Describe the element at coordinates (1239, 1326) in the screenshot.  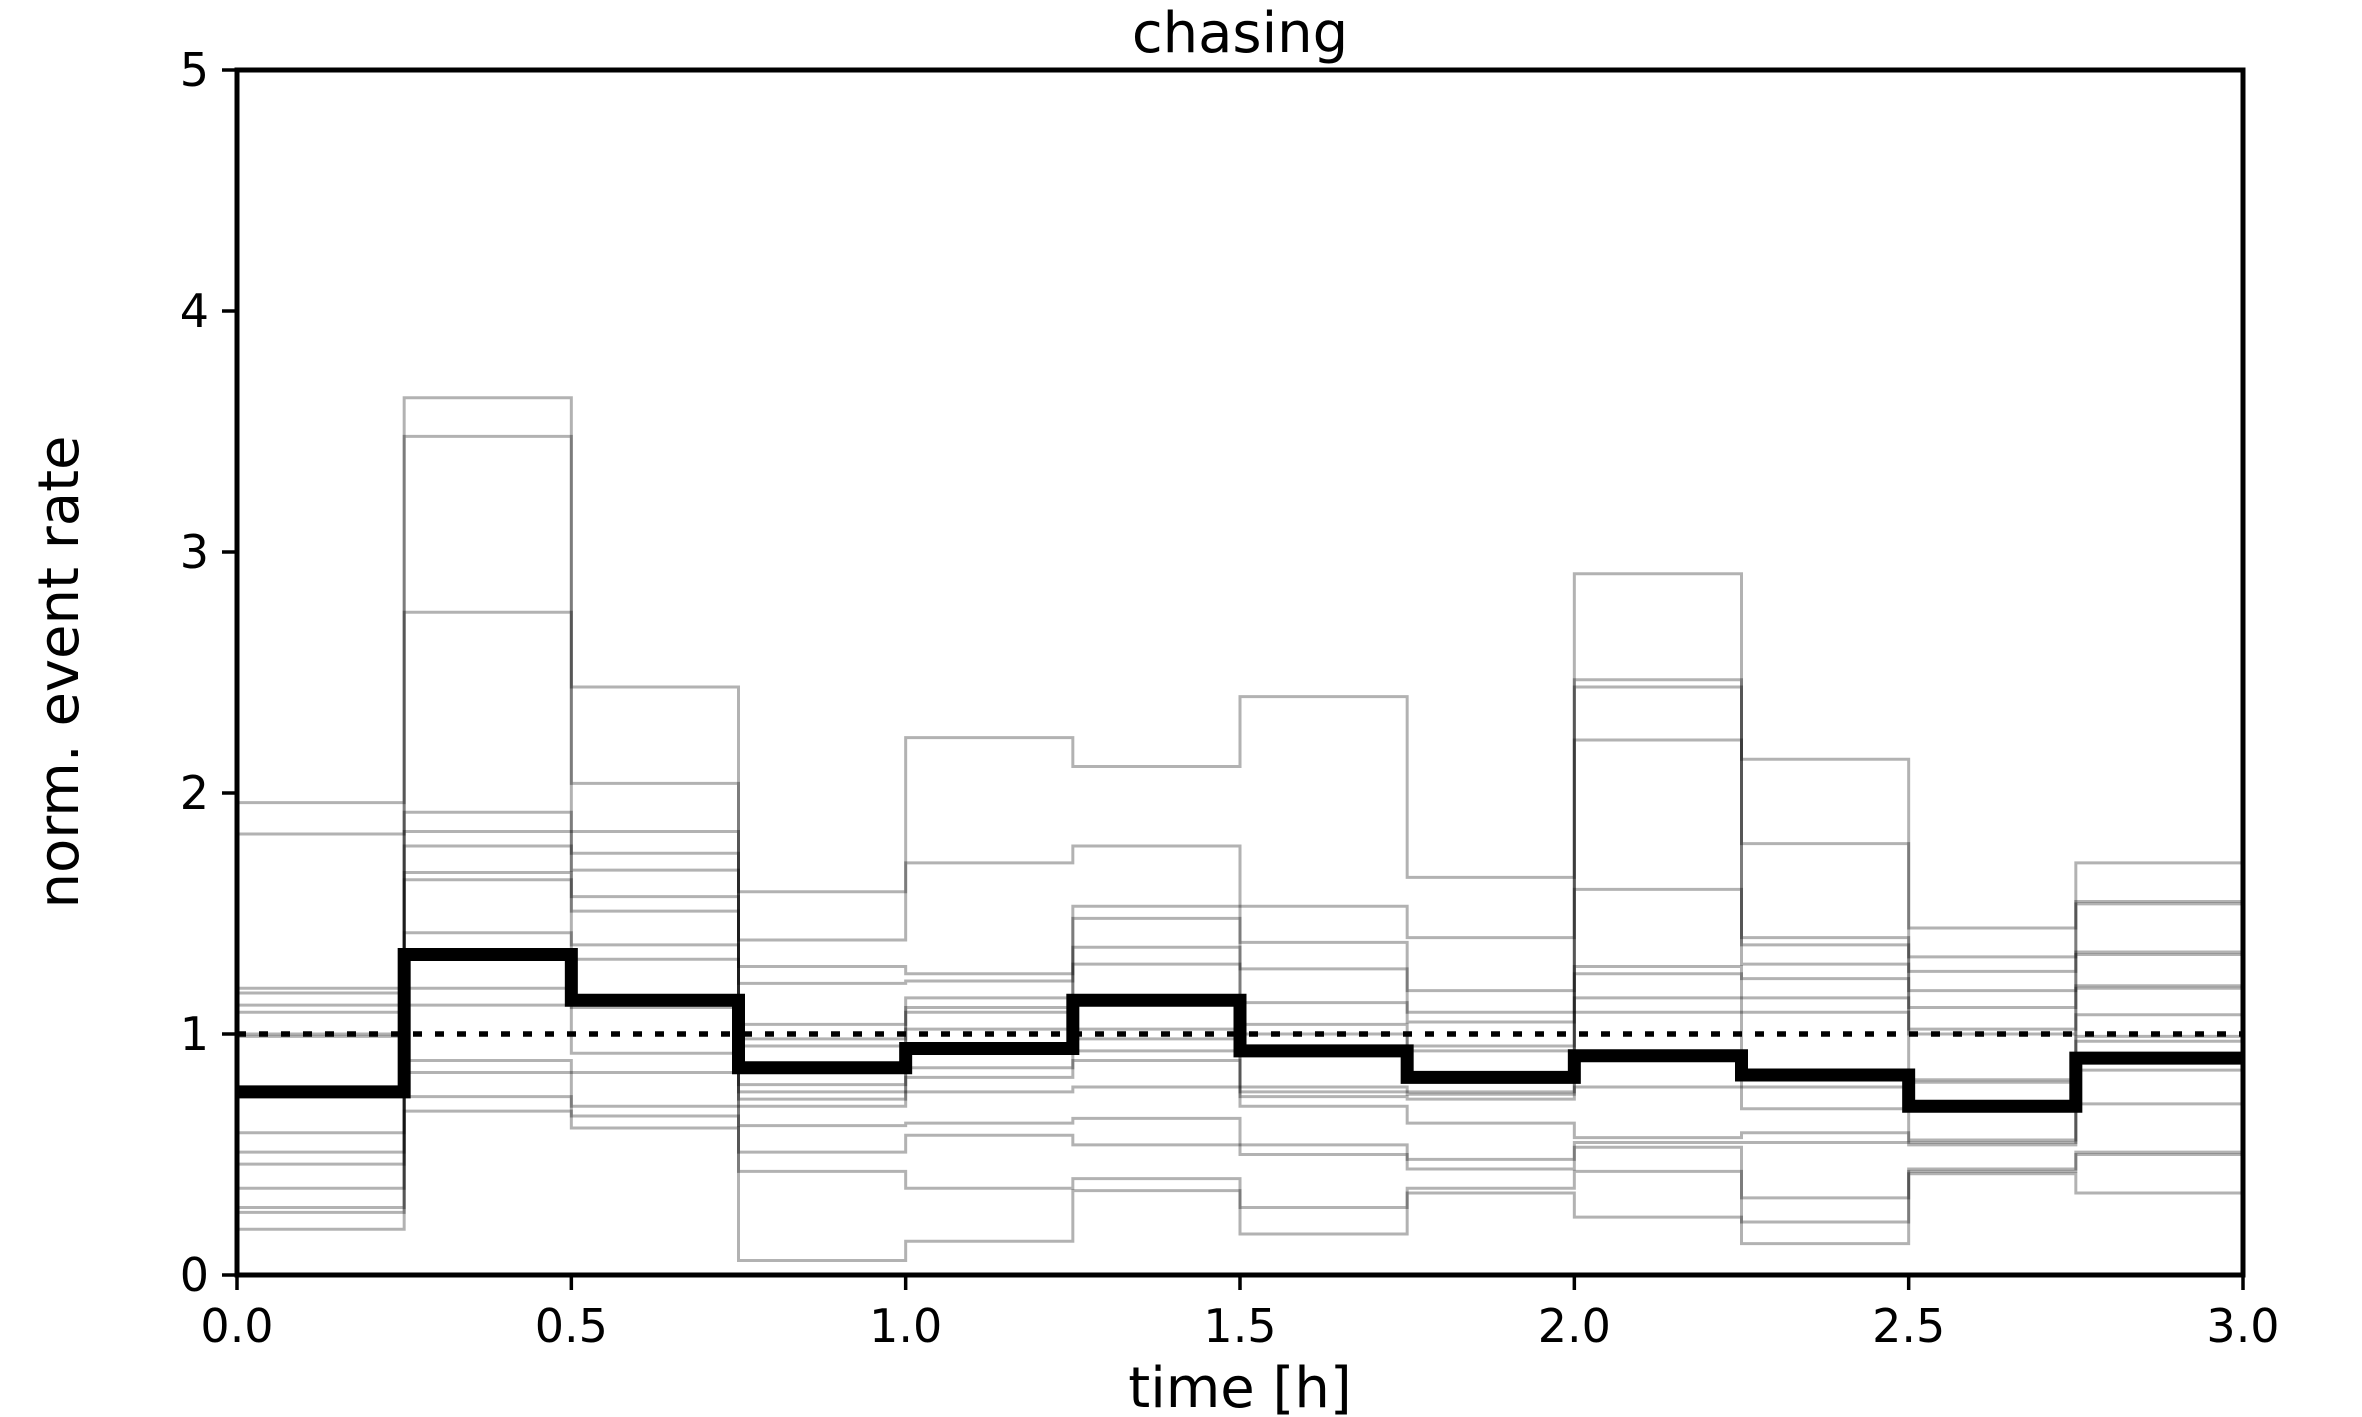
I see `x-tick-label: 1.5` at that location.